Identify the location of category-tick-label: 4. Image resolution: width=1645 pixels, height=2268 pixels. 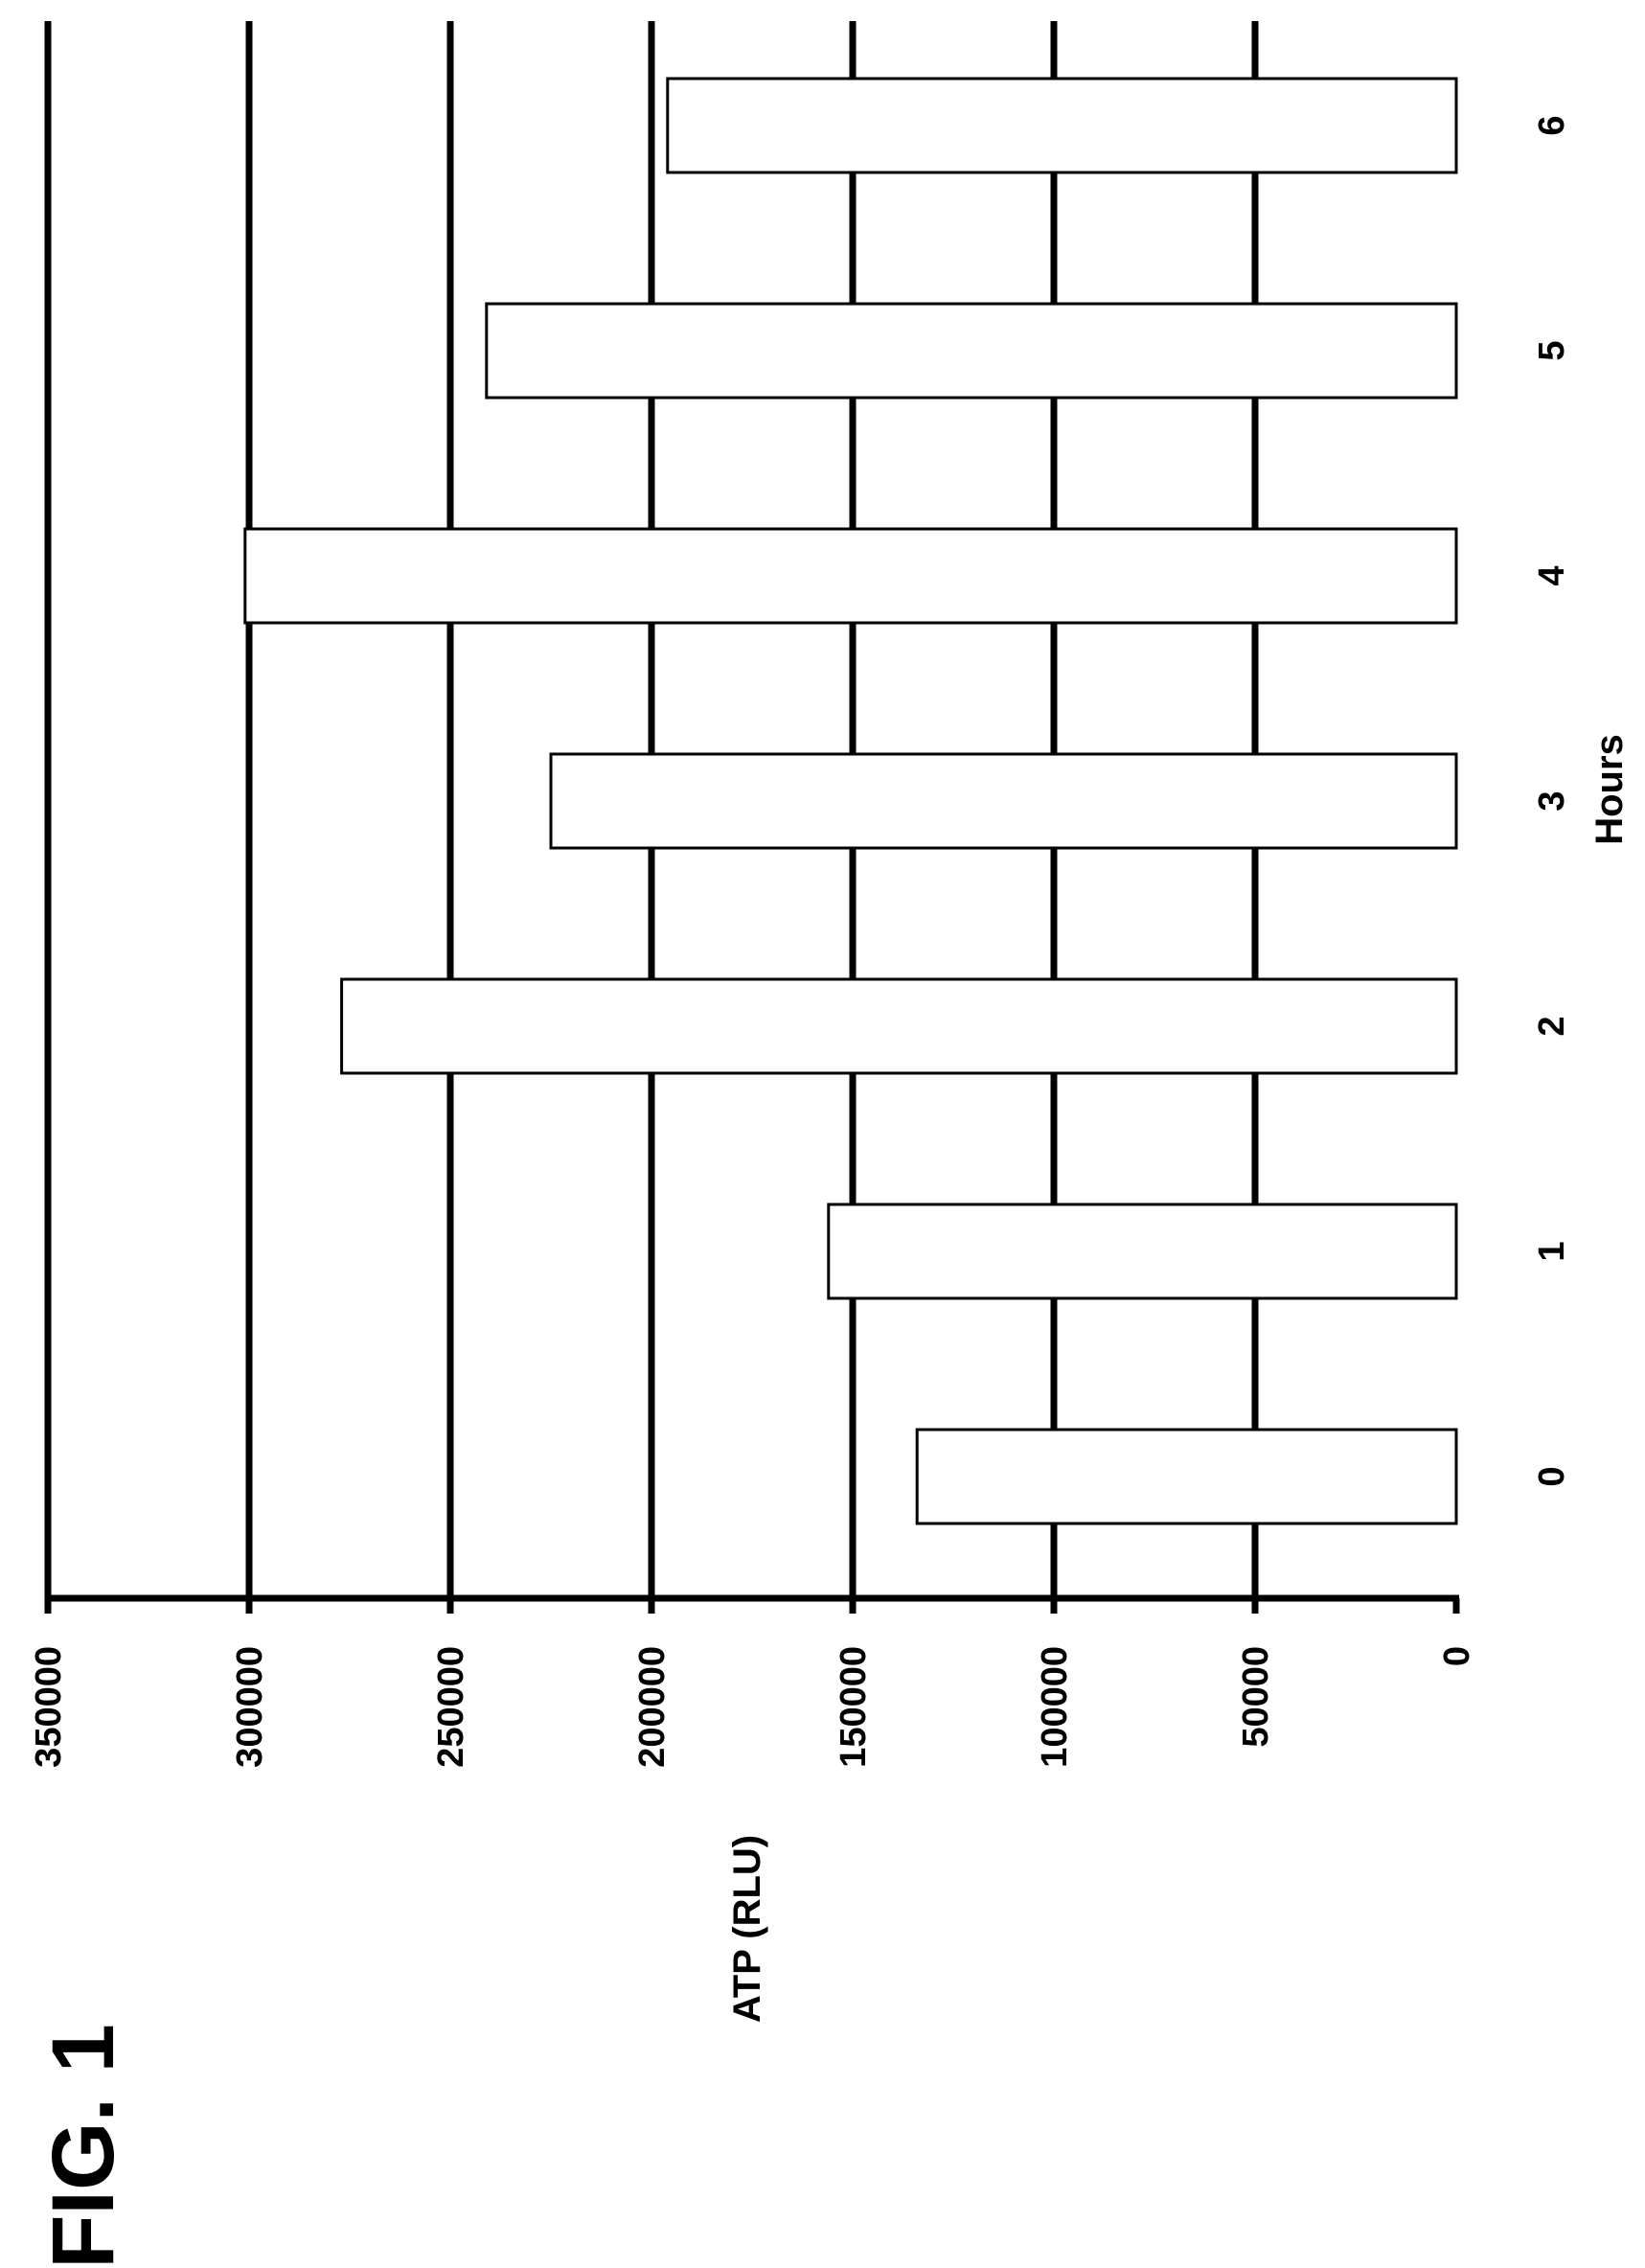
(1552, 575).